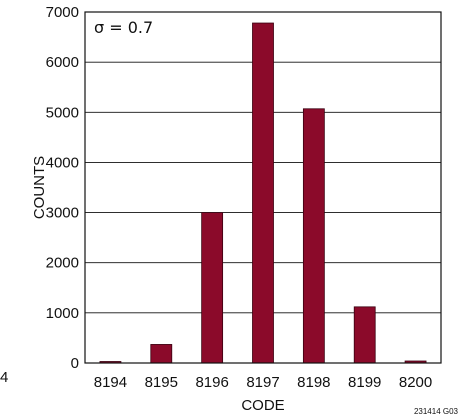 This screenshot has width=461, height=419. I want to click on y-tick-label-7000: 7000, so click(62, 12).